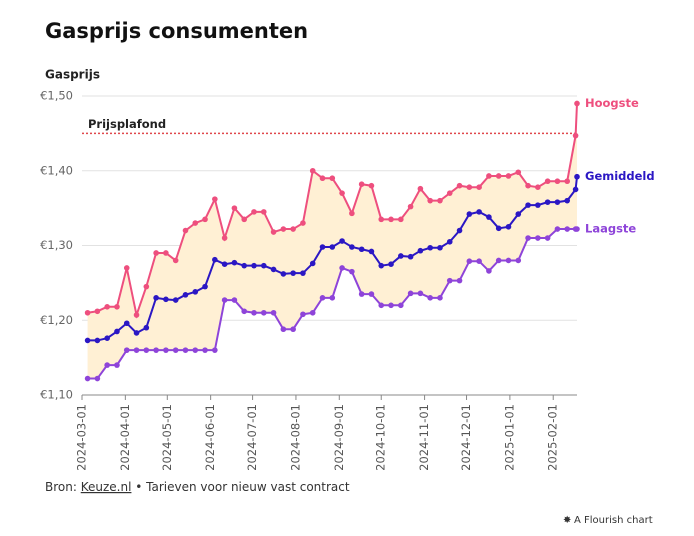 The width and height of the screenshot is (694, 536). I want to click on x-tick-label: 2025-02-01, so click(553, 437).